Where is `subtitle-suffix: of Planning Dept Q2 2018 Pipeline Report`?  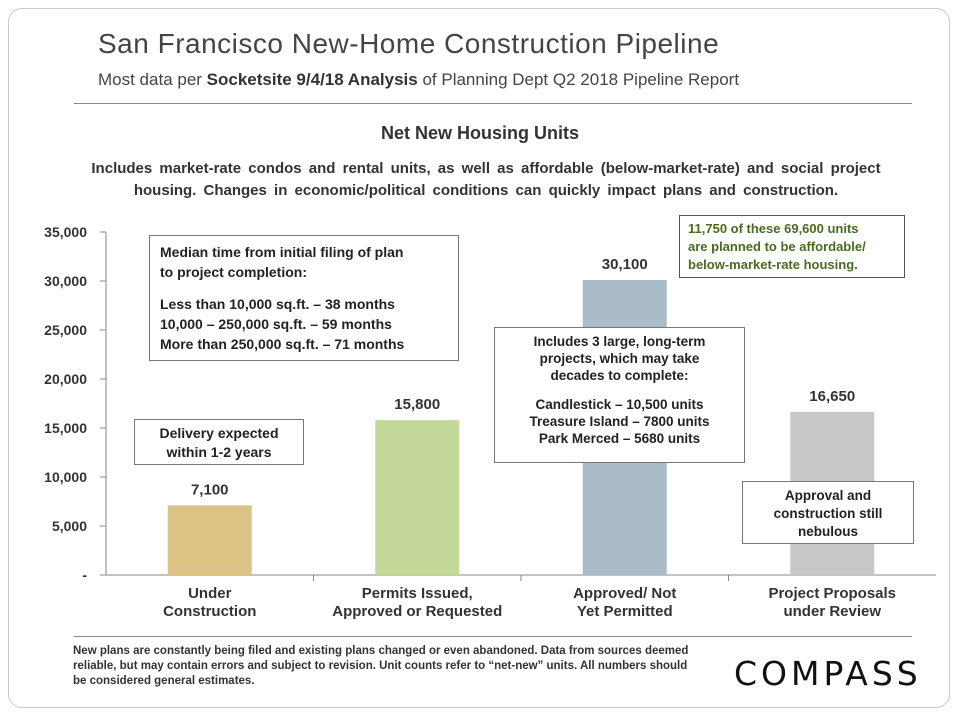
subtitle-suffix: of Planning Dept Q2 2018 Pipeline Report is located at coordinates (578, 79).